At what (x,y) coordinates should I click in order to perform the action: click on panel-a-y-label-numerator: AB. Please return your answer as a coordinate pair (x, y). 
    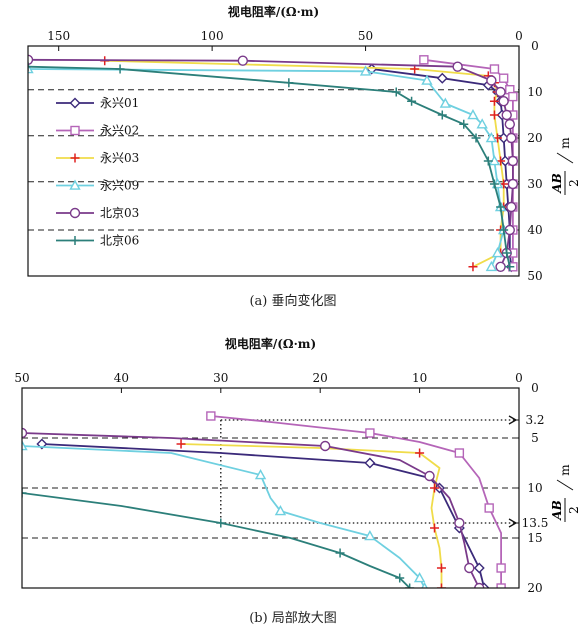
    Looking at the image, I should click on (557, 183).